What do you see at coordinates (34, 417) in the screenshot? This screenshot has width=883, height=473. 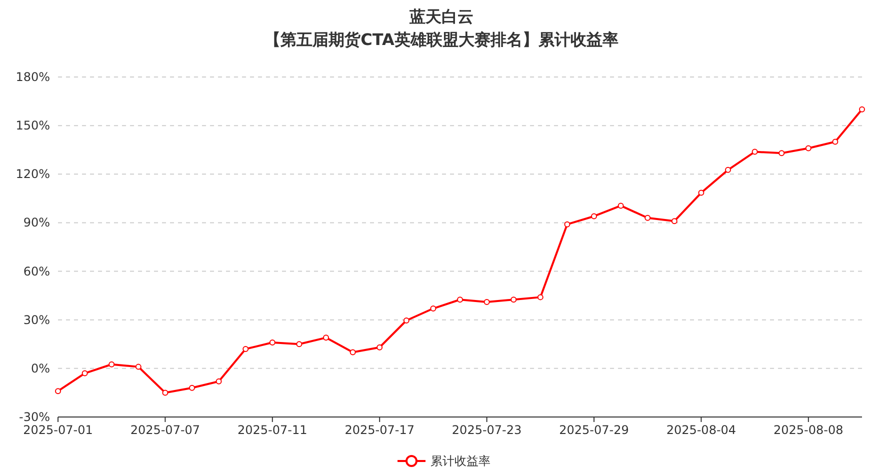 I see `y-tick-label: -30%` at bounding box center [34, 417].